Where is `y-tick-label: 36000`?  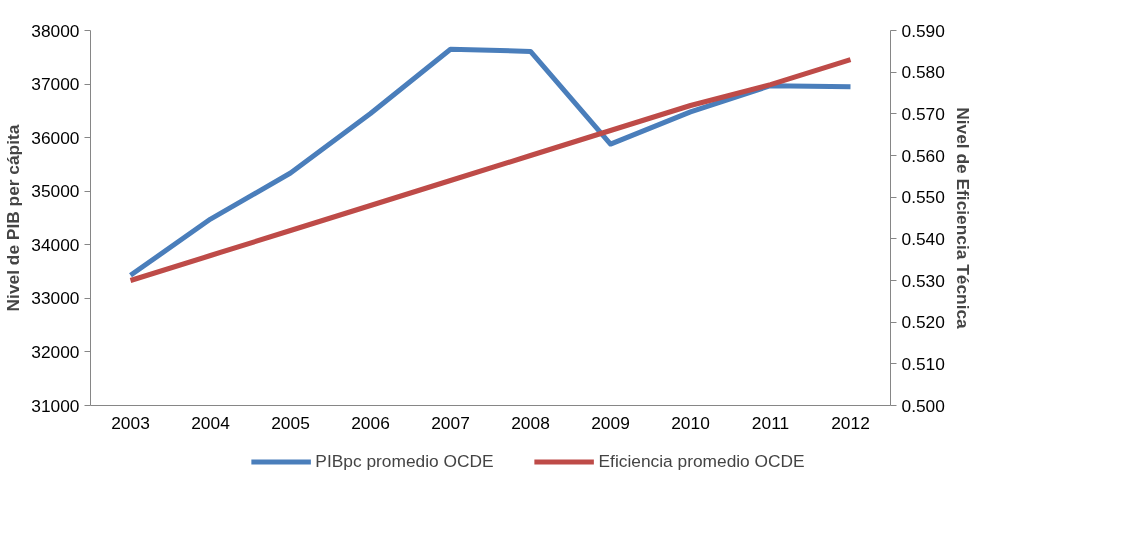
y-tick-label: 36000 is located at coordinates (55, 137).